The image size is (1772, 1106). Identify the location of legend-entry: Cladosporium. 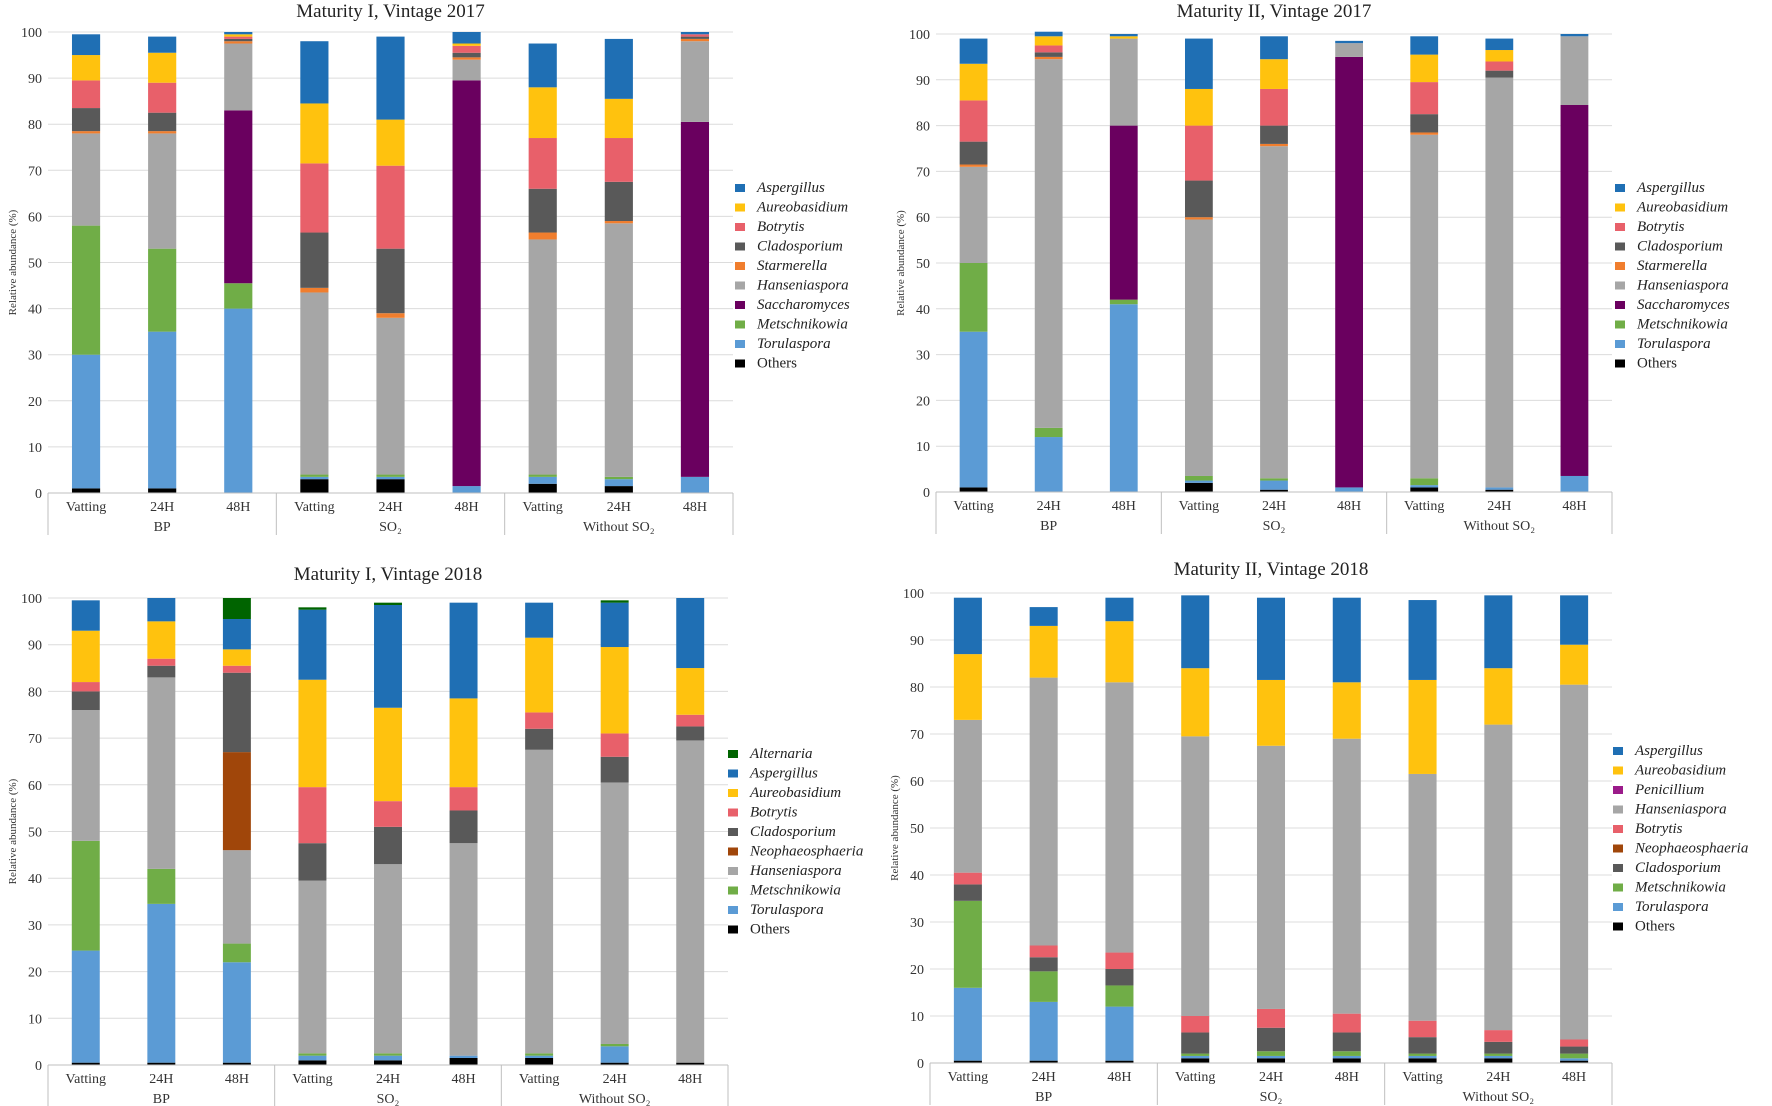
(793, 832).